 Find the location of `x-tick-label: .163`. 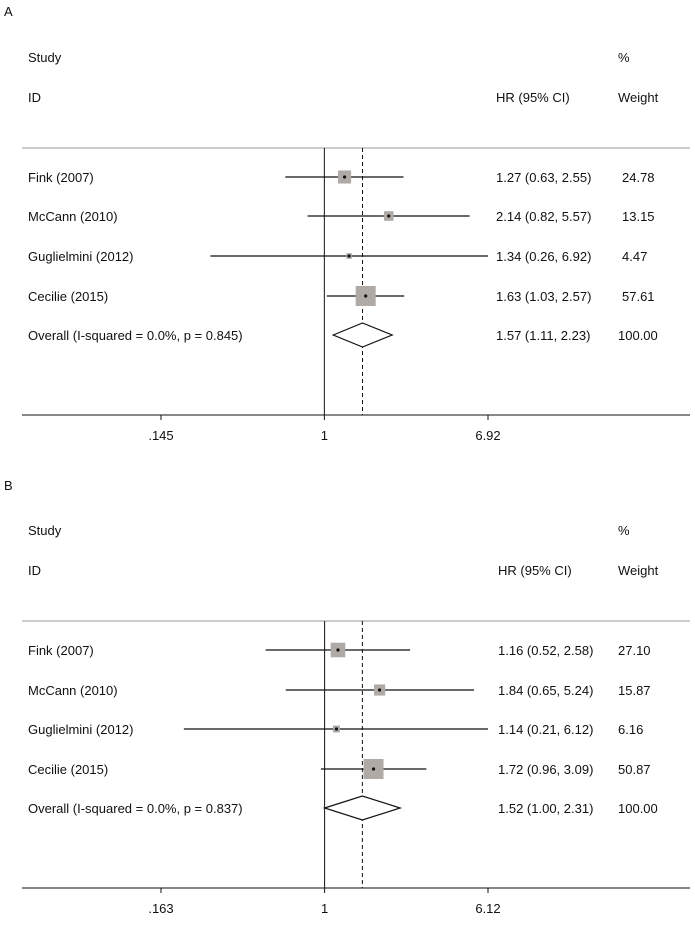

x-tick-label: .163 is located at coordinates (160, 908).